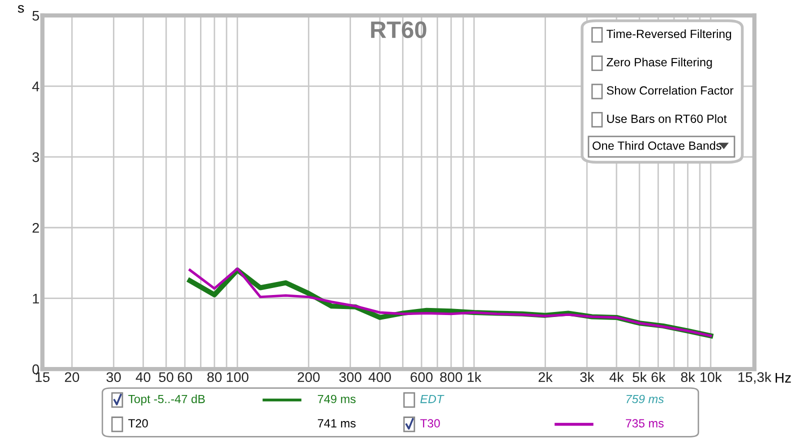  I want to click on x-tick-label: 3k, so click(587, 377).